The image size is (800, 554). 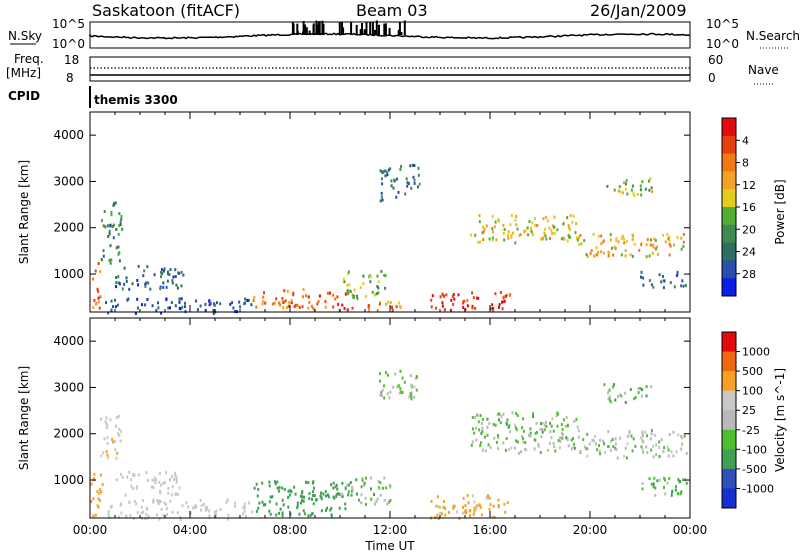 What do you see at coordinates (24, 418) in the screenshot?
I see `velocity-ylabel: Slant Range [km]` at bounding box center [24, 418].